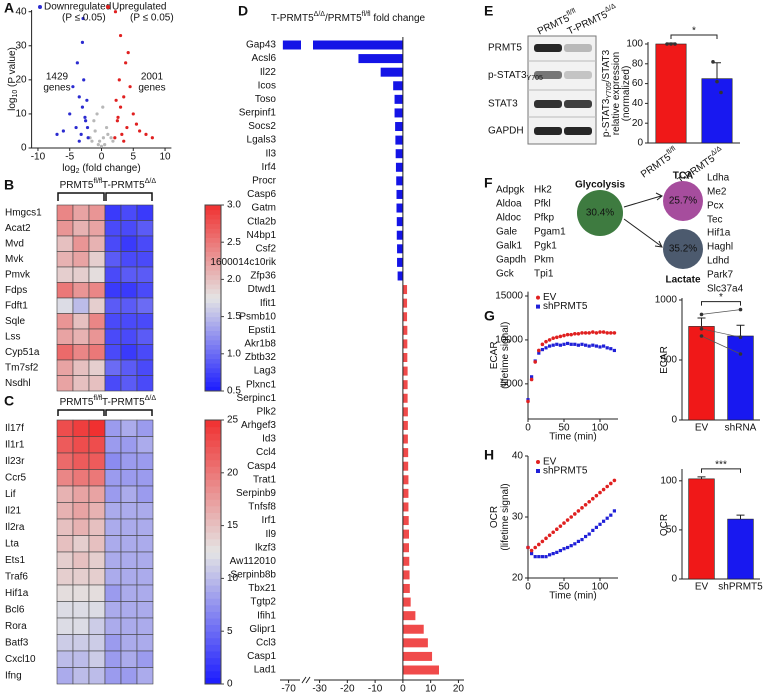  I want to click on category-label: Ikzf3, so click(266, 547).